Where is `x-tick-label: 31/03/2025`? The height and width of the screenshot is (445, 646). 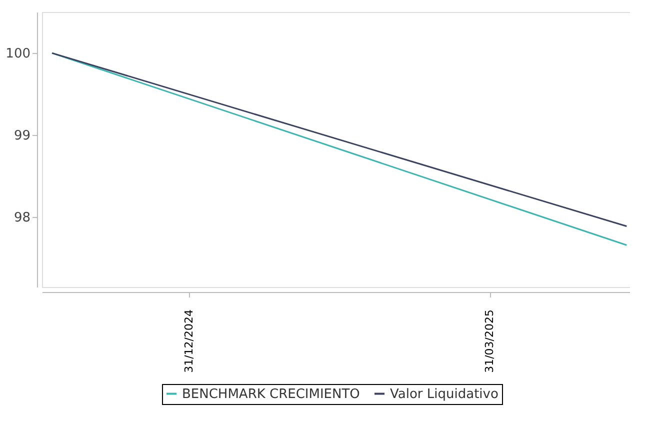
x-tick-label: 31/03/2025 is located at coordinates (489, 341).